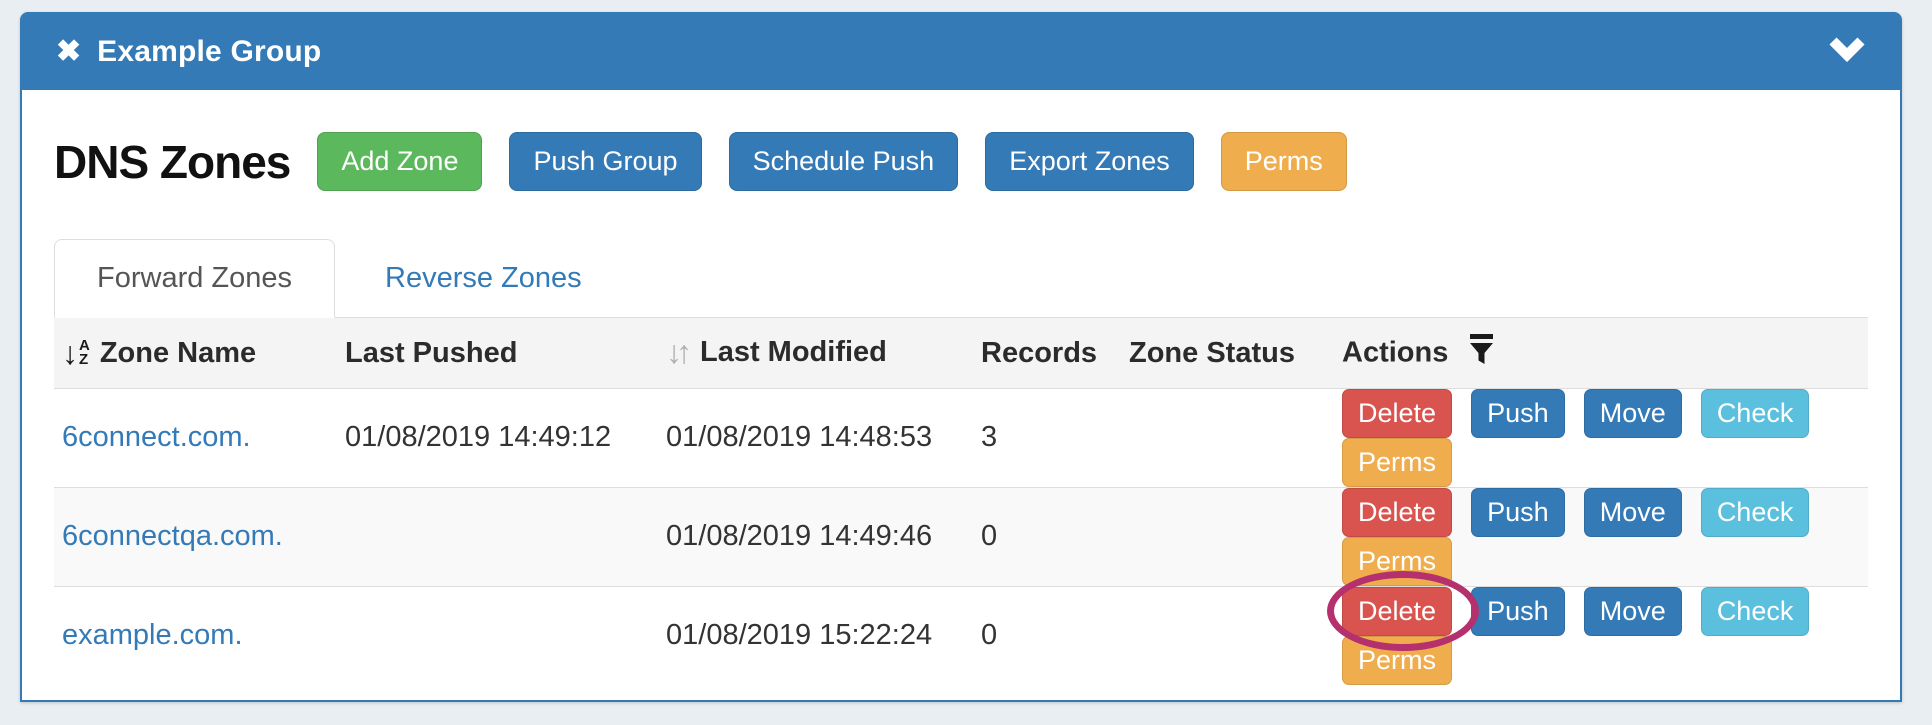  I want to click on zone-link: example.com., so click(152, 635).